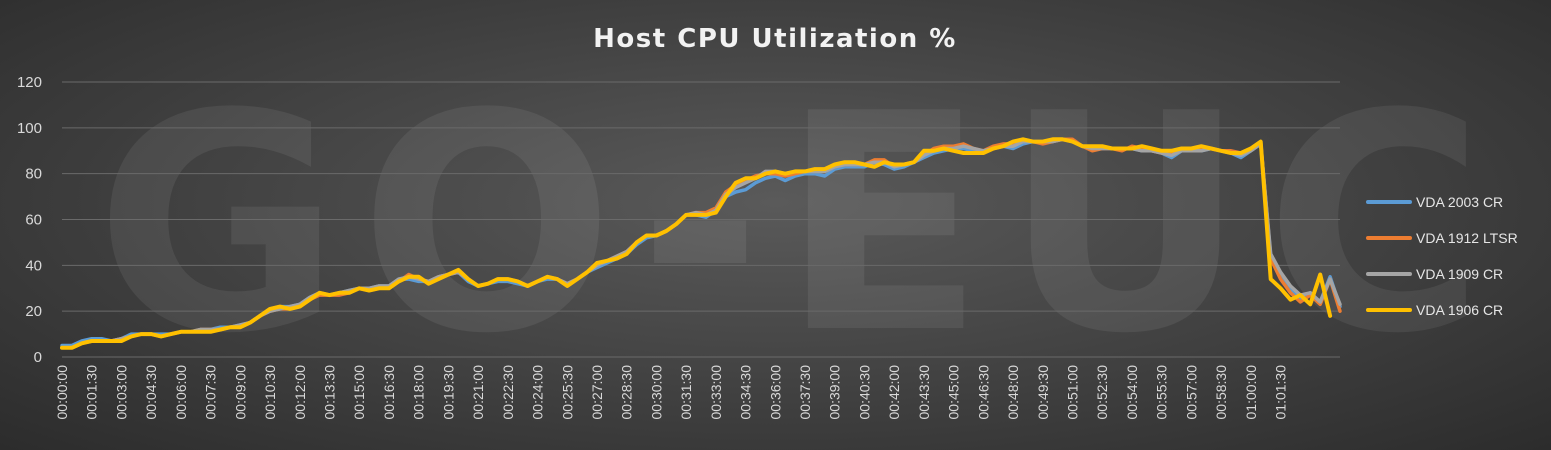 This screenshot has width=1551, height=450. Describe the element at coordinates (33, 174) in the screenshot. I see `y-tick-label: 80` at that location.